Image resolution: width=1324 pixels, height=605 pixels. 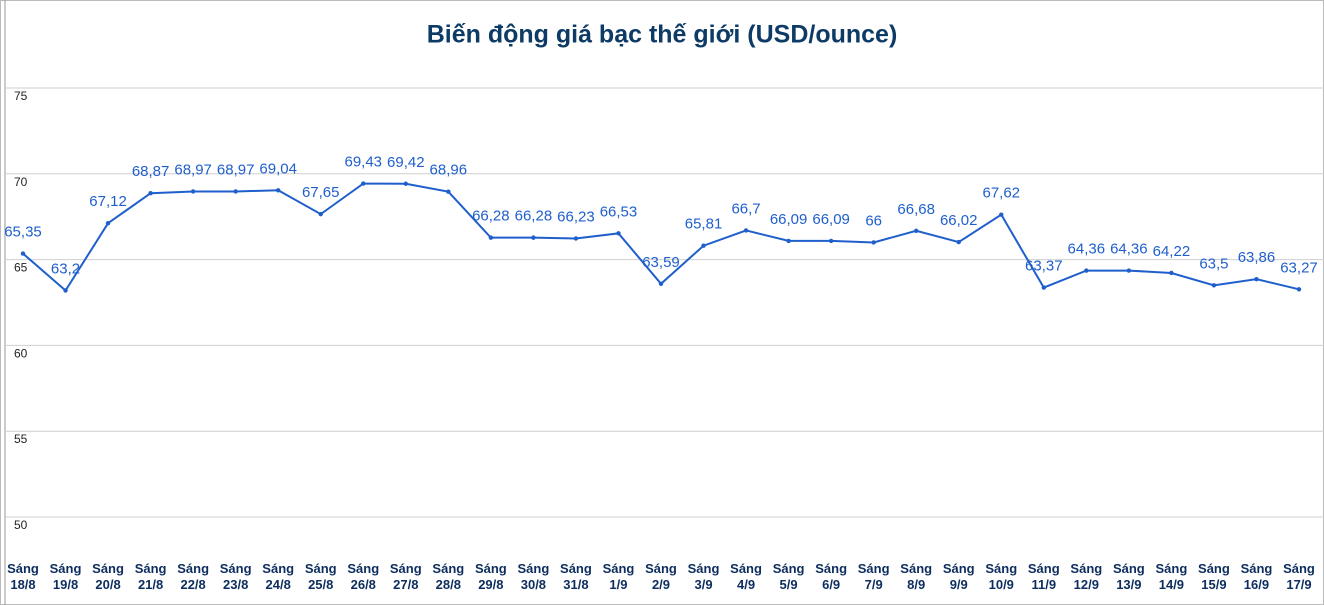 I want to click on value-label: 67,65, so click(x=321, y=192).